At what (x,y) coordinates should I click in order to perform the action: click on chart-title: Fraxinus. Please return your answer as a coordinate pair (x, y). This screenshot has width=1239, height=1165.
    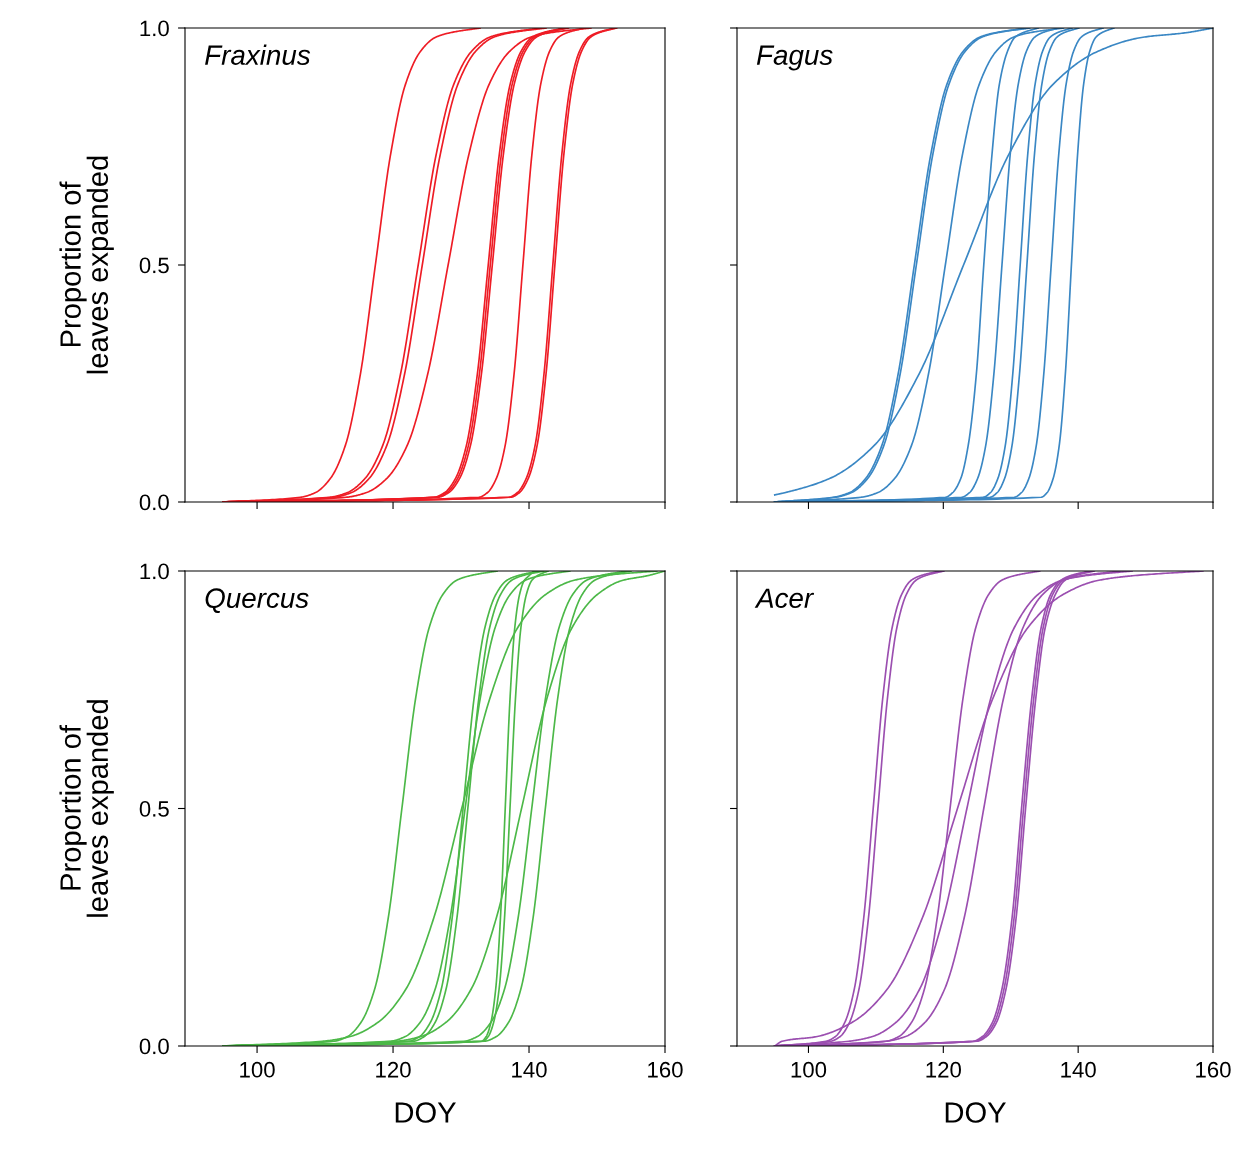
    Looking at the image, I should click on (258, 54).